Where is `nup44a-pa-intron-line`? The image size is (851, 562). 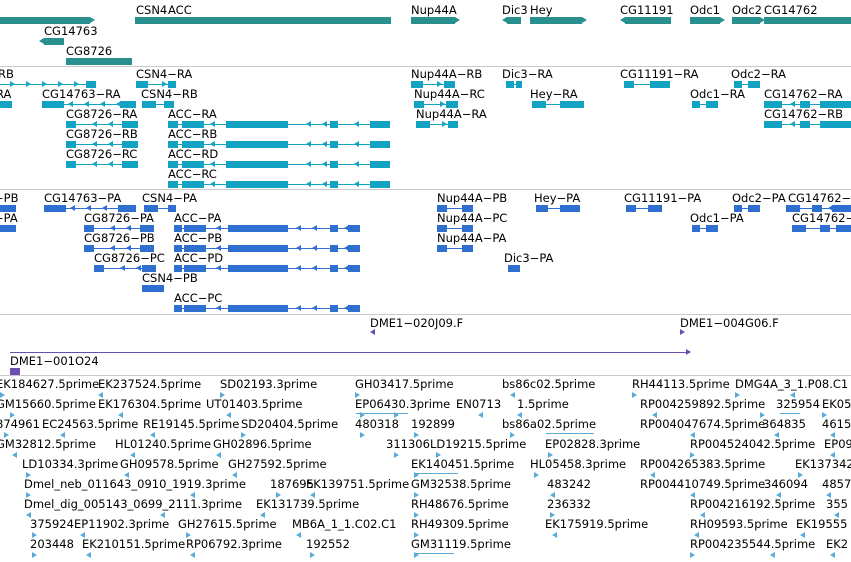 nup44a-pa-intron-line is located at coordinates (455, 248).